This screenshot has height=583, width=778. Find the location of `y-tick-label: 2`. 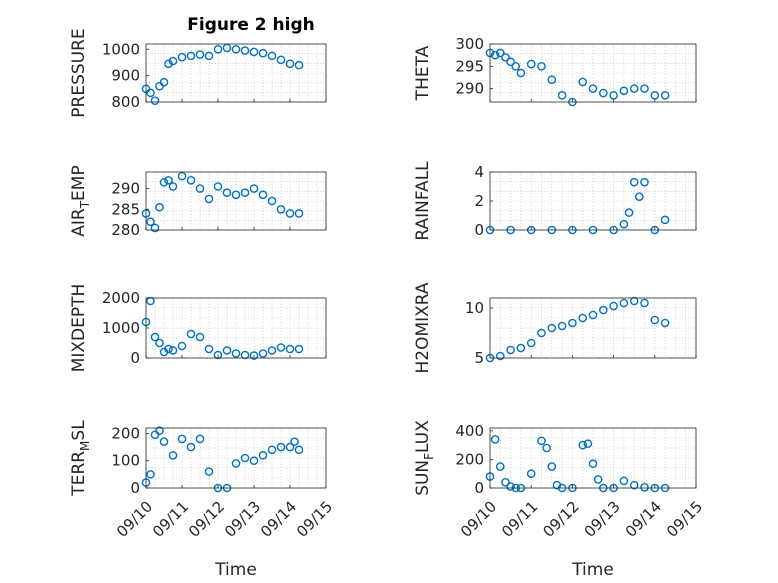

y-tick-label: 2 is located at coordinates (479, 201).